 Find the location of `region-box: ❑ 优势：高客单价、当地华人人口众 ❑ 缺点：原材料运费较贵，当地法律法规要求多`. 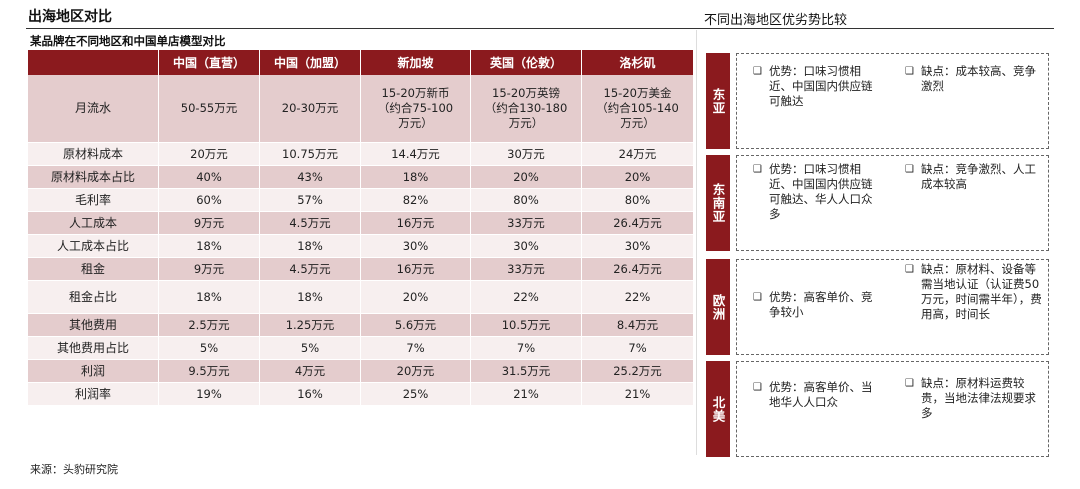

region-box: ❑ 优势：高客单价、当地华人人口众 ❑ 缺点：原材料运费较贵，当地法律法规要求多 is located at coordinates (892, 409).